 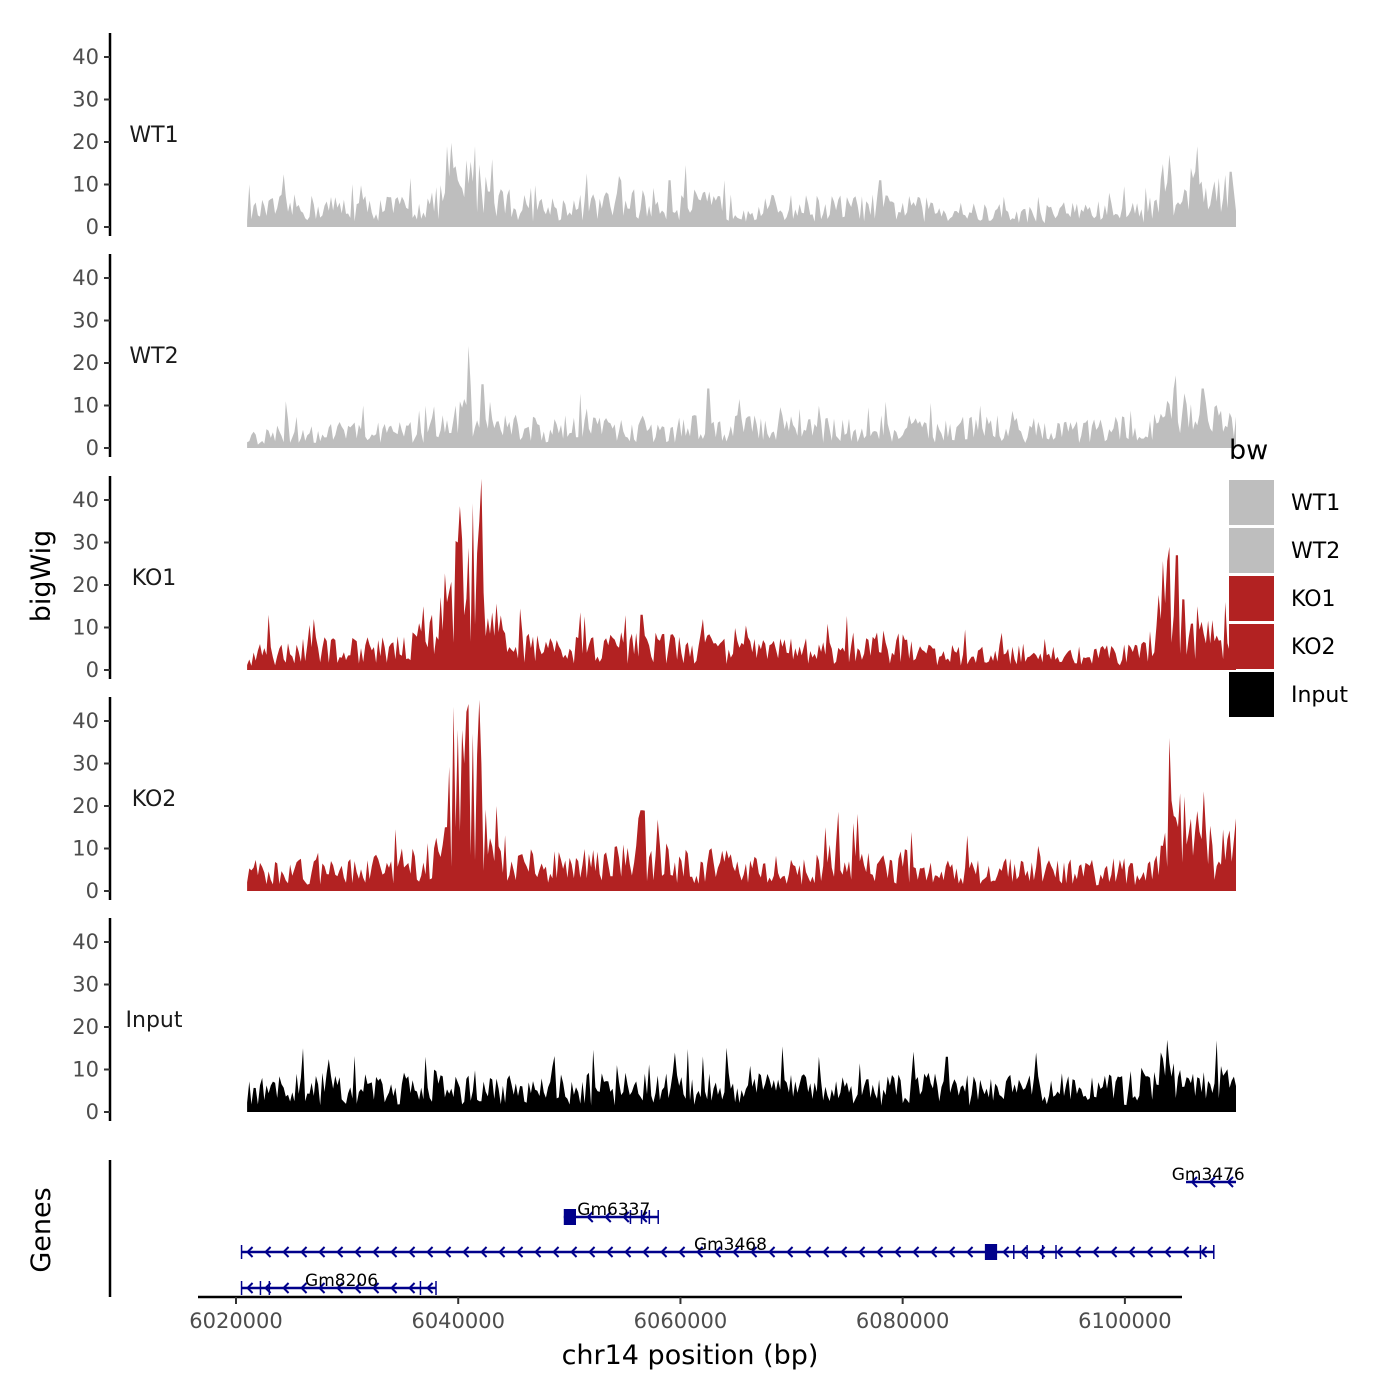 What do you see at coordinates (676, 1228) in the screenshot?
I see `gene-annotation-panel: Gm3476 Gm6337 Gm3468 Gm8206` at bounding box center [676, 1228].